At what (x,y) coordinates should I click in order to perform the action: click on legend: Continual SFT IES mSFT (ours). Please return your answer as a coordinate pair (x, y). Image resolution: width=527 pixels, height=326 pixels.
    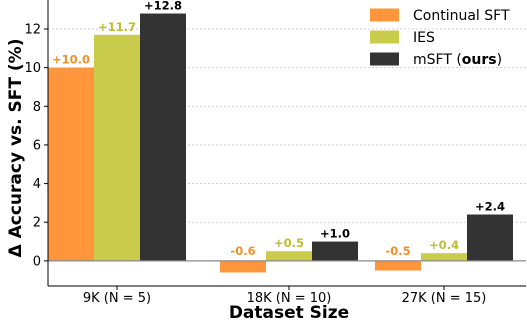
    Looking at the image, I should click on (440, 38).